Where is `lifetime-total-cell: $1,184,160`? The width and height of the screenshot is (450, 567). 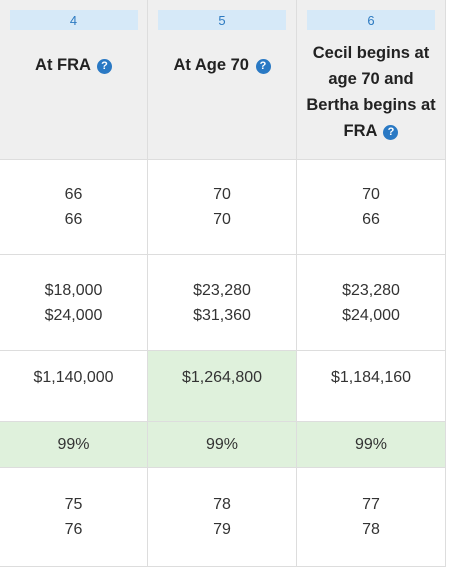
lifetime-total-cell: $1,184,160 is located at coordinates (371, 386).